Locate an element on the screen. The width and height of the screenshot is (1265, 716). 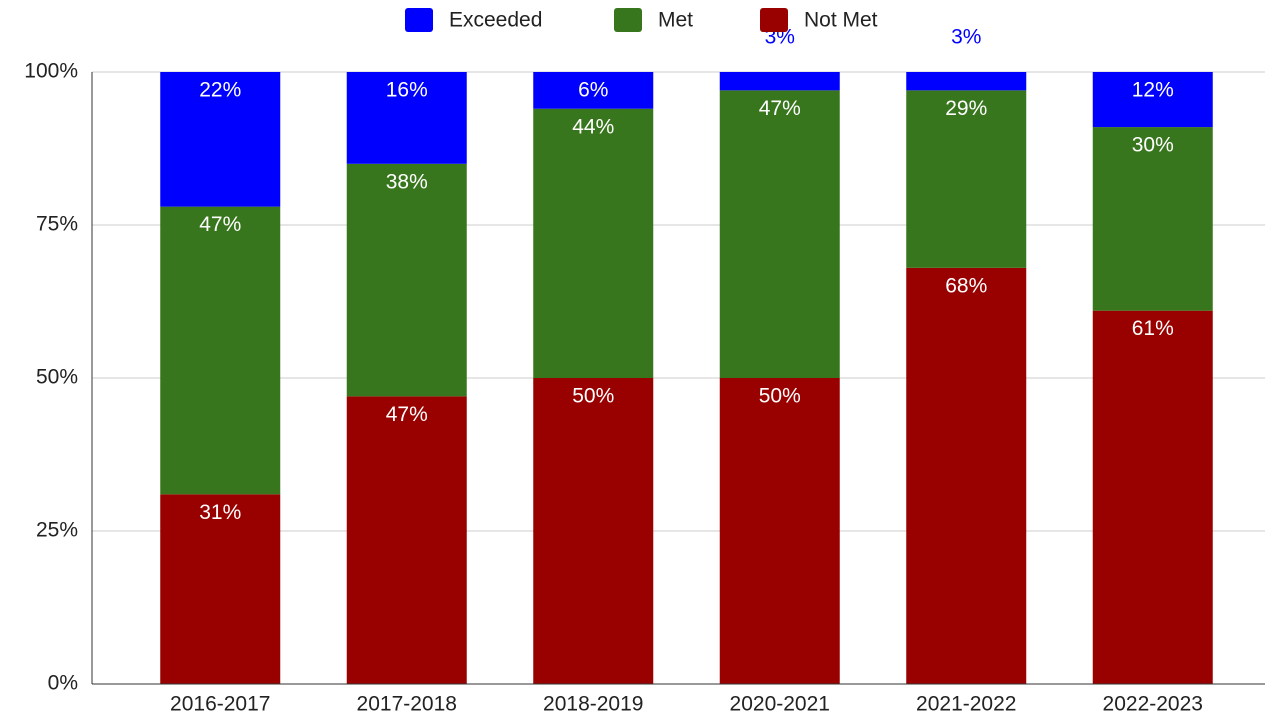
y-tick-label: 50% is located at coordinates (57, 377).